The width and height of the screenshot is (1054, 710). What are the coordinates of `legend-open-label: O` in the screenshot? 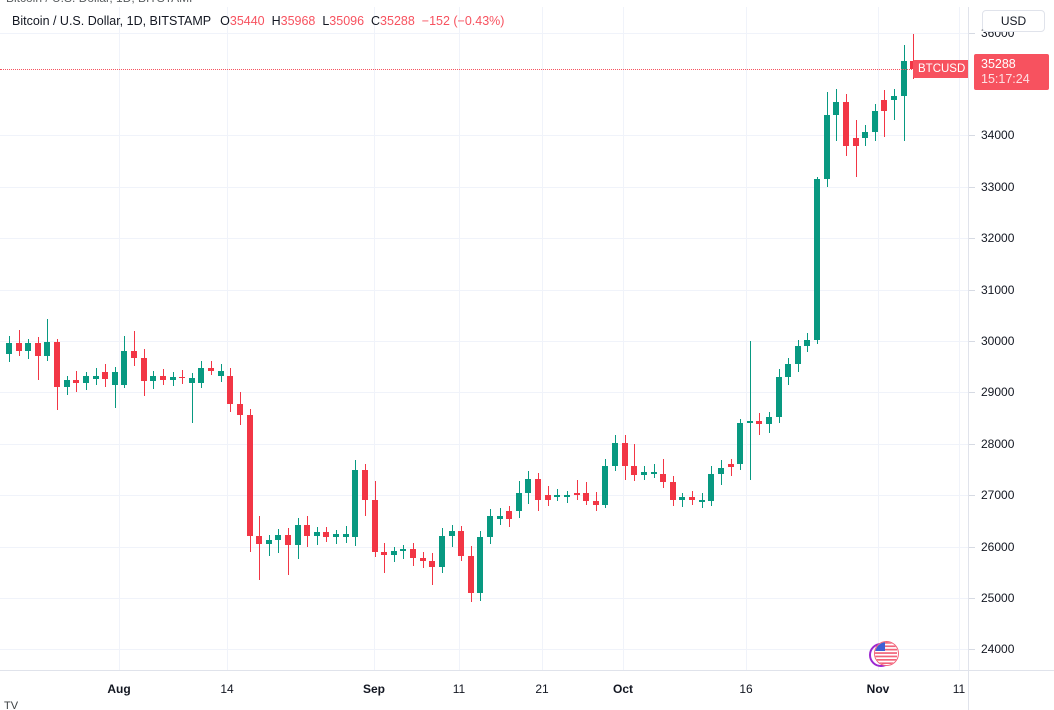 It's located at (225, 21).